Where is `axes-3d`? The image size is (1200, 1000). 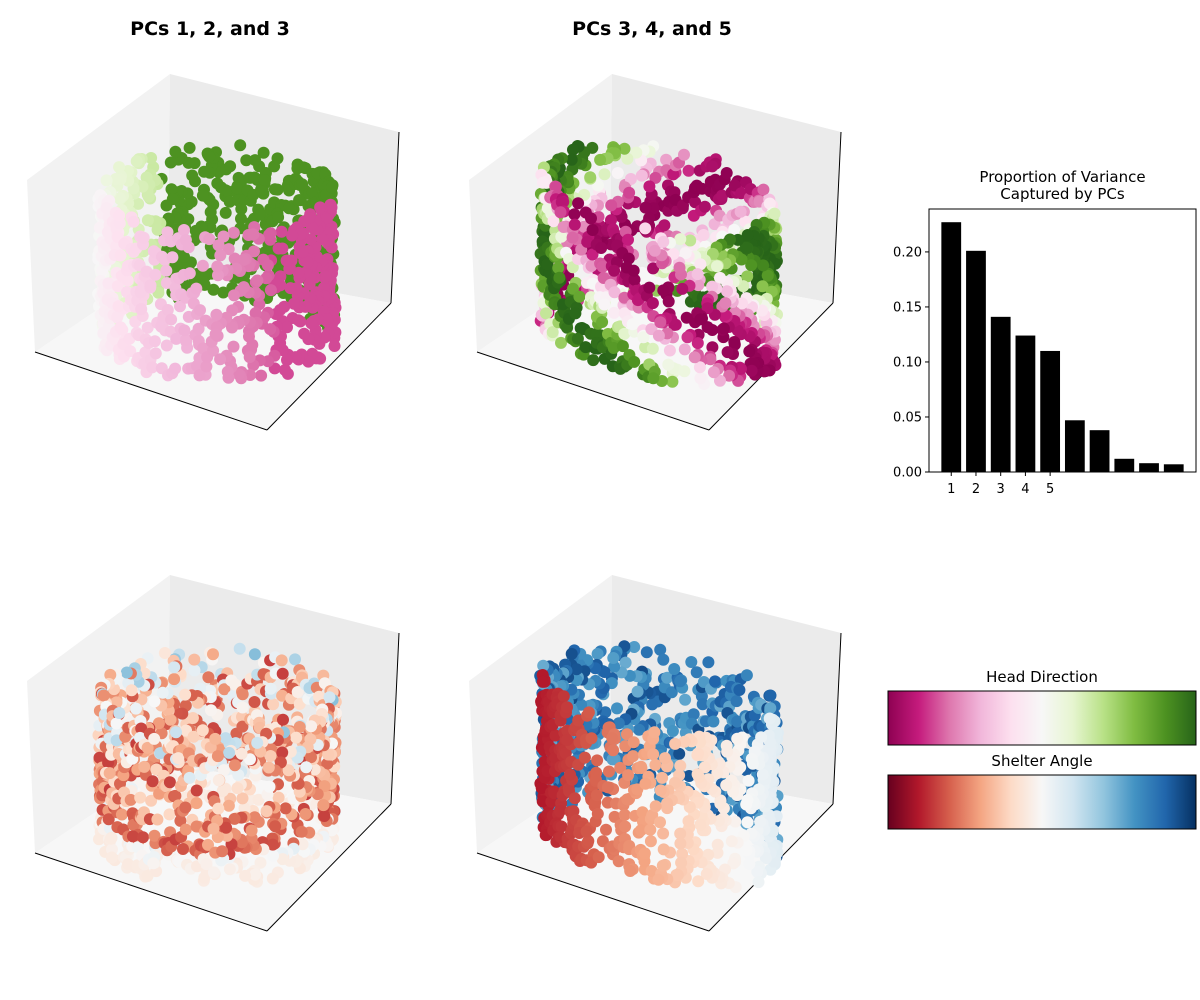
axes-3d is located at coordinates (213, 252).